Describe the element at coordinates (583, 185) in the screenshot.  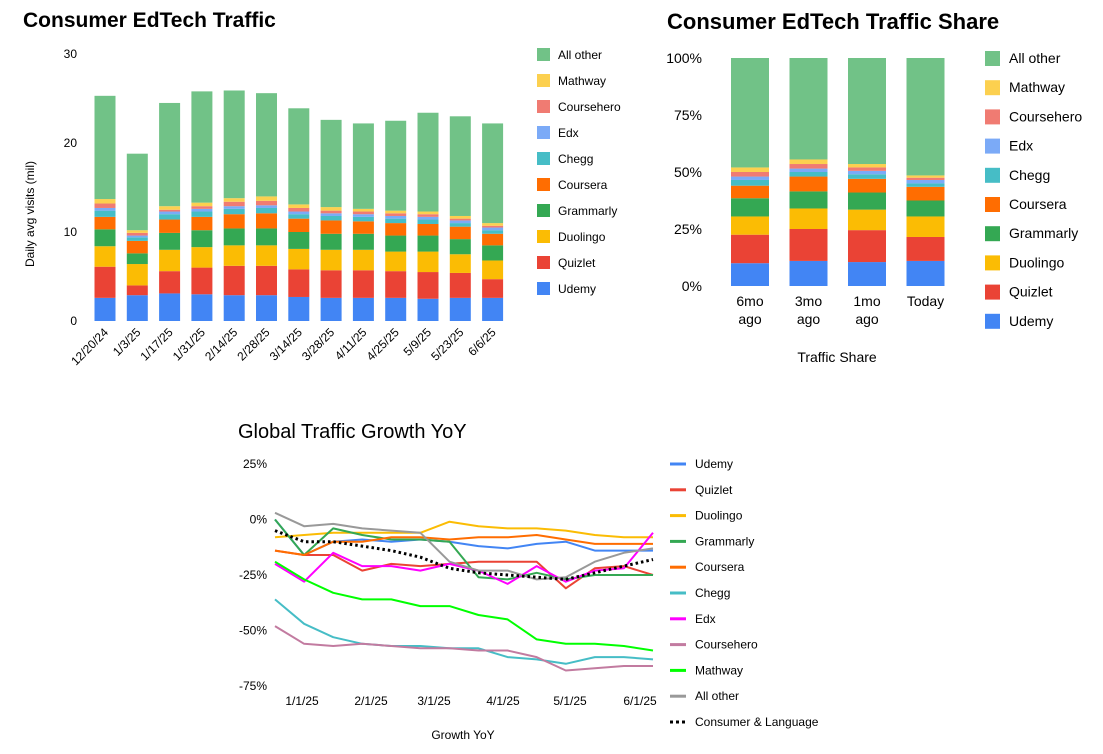
I see `chart1-legend-label: Coursera` at that location.